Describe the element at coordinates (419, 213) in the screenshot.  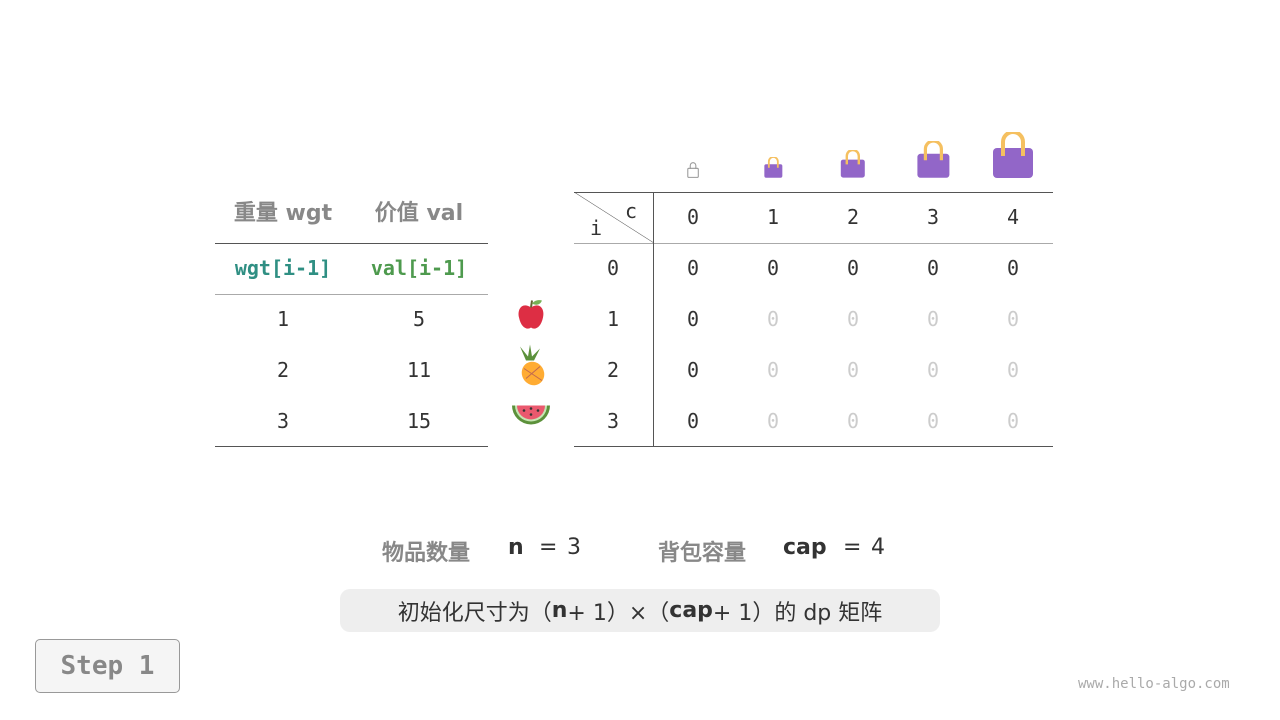
I see `column-header: 价值 val` at that location.